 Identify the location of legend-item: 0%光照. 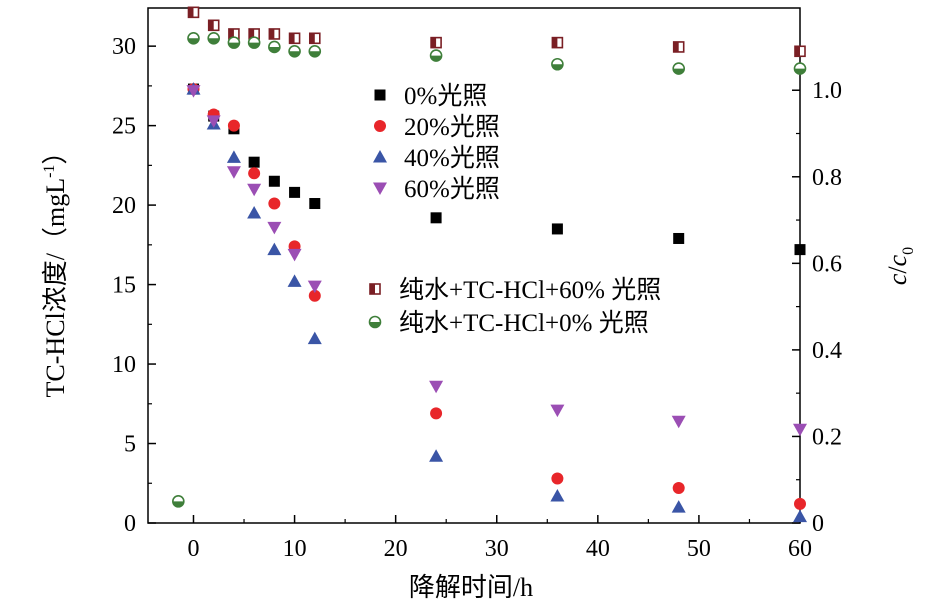
(430, 96).